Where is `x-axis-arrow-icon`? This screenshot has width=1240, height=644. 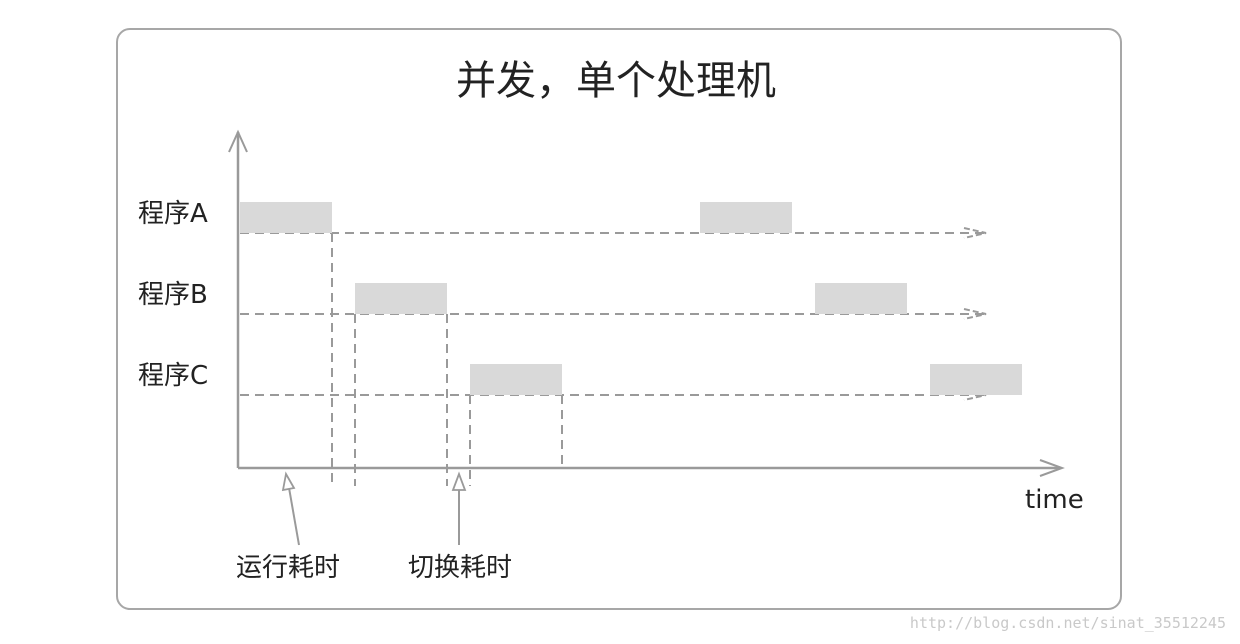
x-axis-arrow-icon is located at coordinates (1052, 468).